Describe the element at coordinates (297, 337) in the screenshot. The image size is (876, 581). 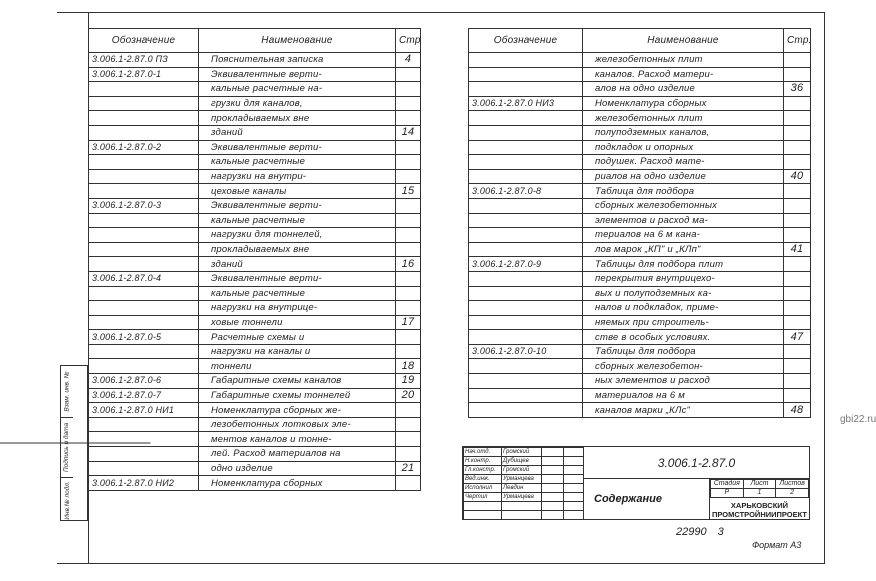
I see `name-cell: Расчетные схемы и` at that location.